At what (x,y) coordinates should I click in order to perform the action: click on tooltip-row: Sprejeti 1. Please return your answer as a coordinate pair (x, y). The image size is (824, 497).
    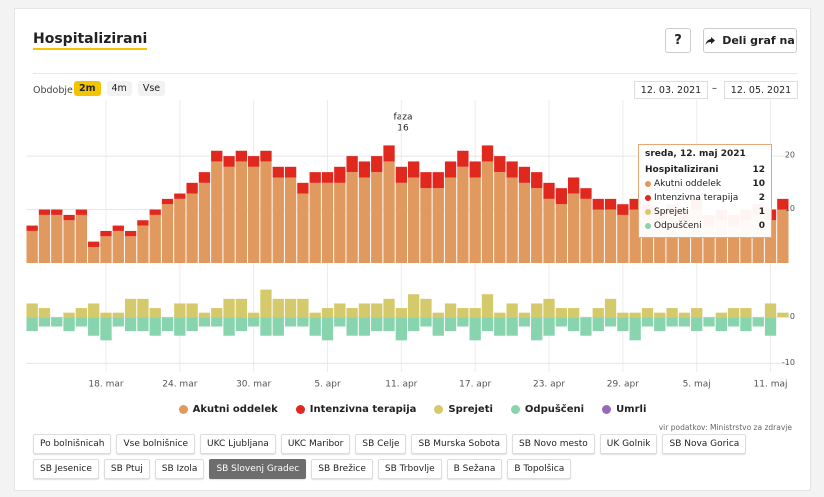
    Looking at the image, I should click on (705, 212).